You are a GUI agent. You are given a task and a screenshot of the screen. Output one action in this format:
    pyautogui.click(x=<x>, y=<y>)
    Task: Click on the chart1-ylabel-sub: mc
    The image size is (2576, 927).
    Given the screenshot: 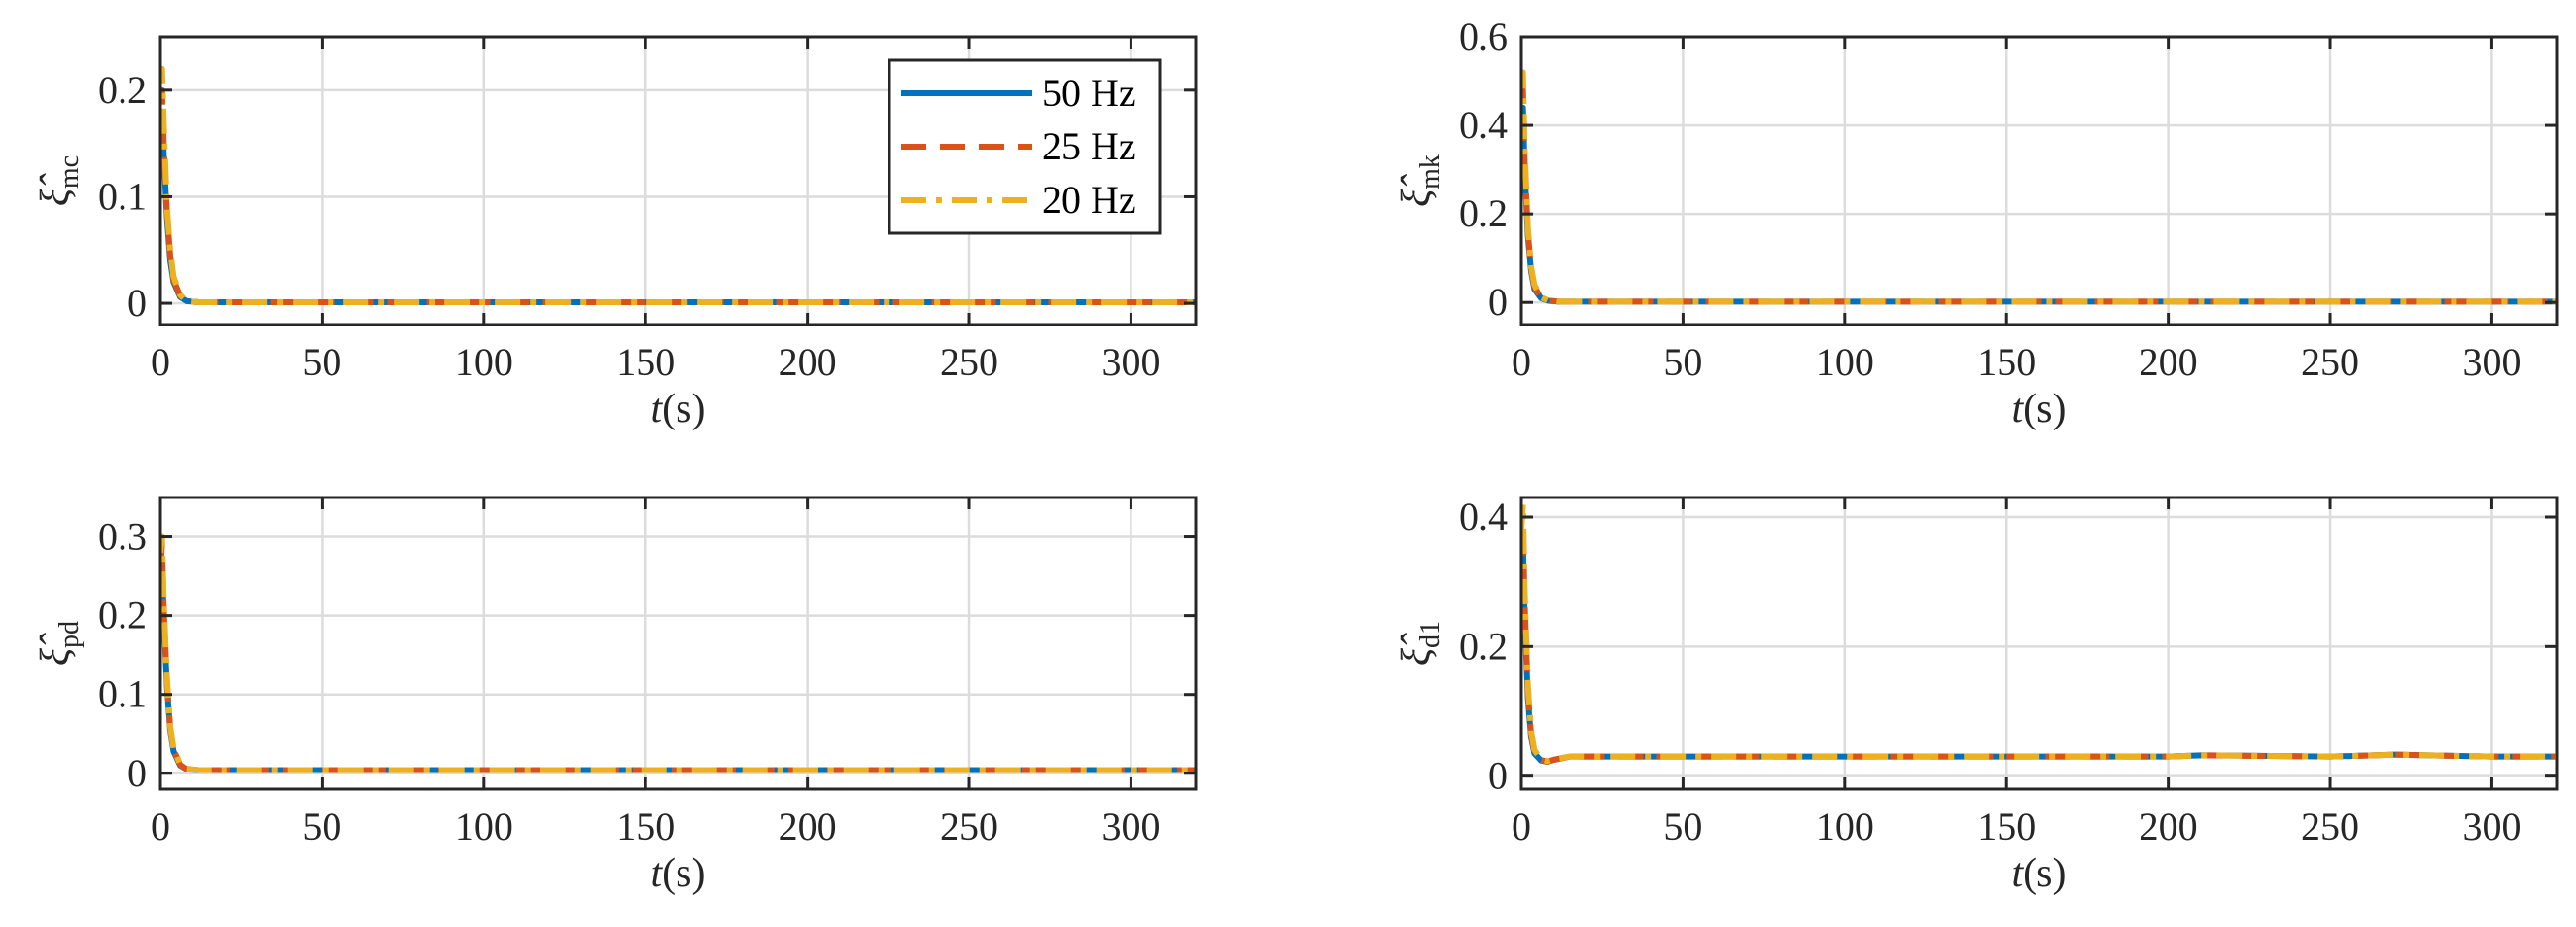 What is the action you would take?
    pyautogui.click(x=69, y=172)
    